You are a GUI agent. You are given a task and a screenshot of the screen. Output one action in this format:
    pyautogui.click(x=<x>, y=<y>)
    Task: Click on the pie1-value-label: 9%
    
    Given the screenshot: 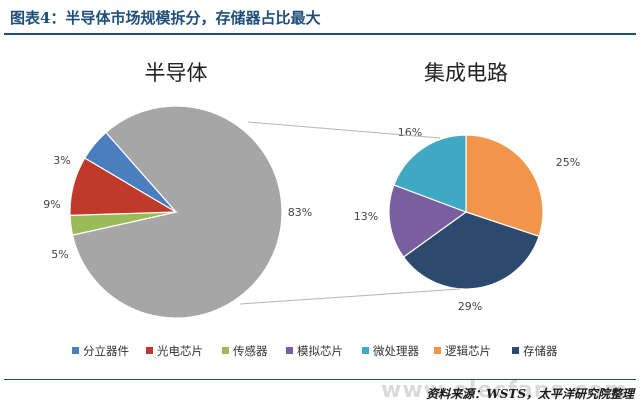 What is the action you would take?
    pyautogui.click(x=51, y=204)
    